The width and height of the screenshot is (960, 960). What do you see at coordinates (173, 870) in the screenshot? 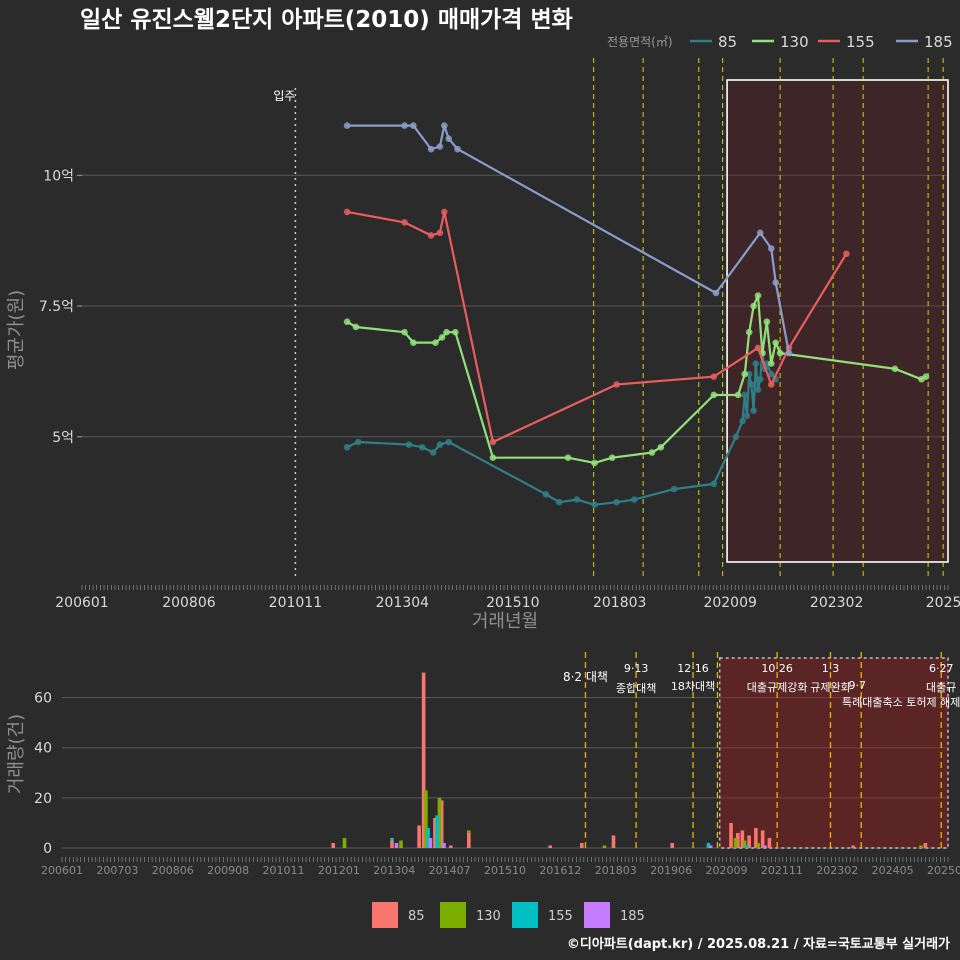
I see `volume-x-tick-label-2: 200806` at bounding box center [173, 870].